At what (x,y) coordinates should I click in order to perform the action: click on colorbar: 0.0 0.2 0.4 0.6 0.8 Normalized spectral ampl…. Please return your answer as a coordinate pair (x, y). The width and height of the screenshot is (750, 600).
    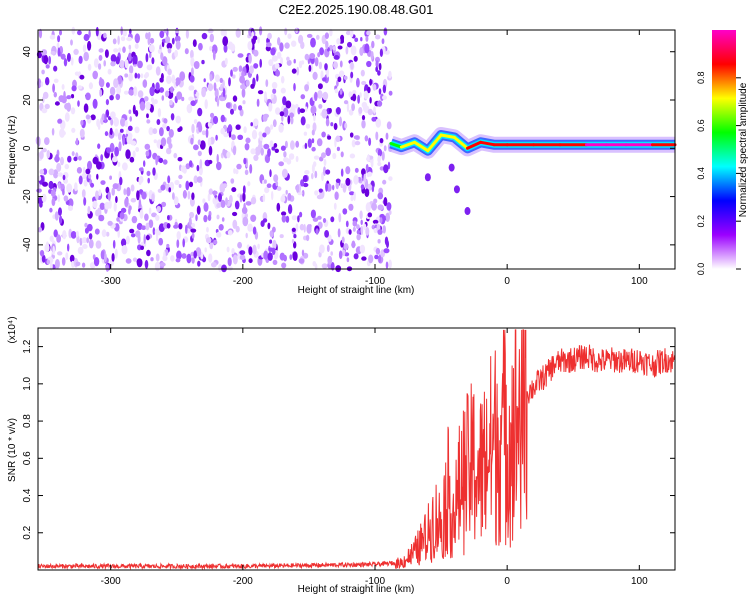
    Looking at the image, I should click on (722, 152).